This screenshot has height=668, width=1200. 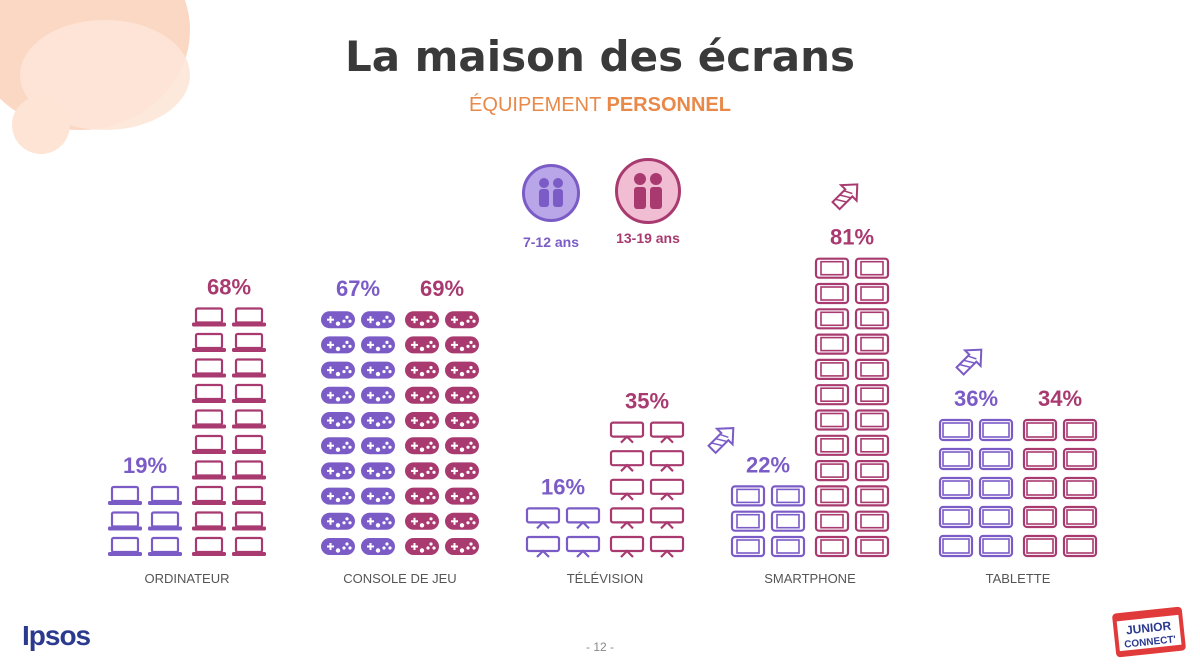 I want to click on value-label-0-0: 19%, so click(x=145, y=465).